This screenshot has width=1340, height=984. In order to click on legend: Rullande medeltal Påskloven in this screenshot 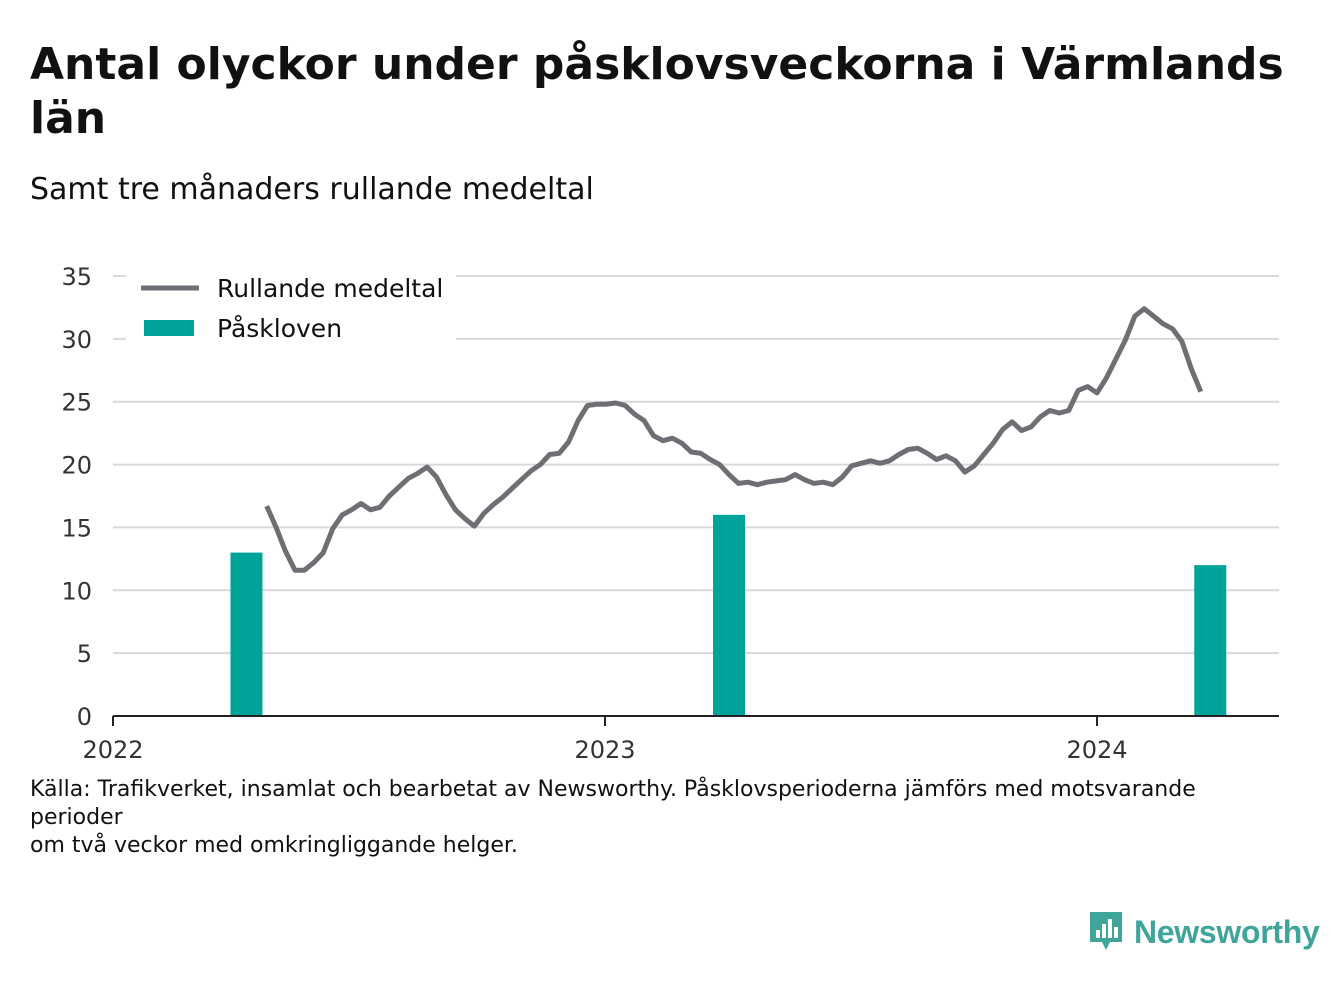, I will do `click(291, 305)`.